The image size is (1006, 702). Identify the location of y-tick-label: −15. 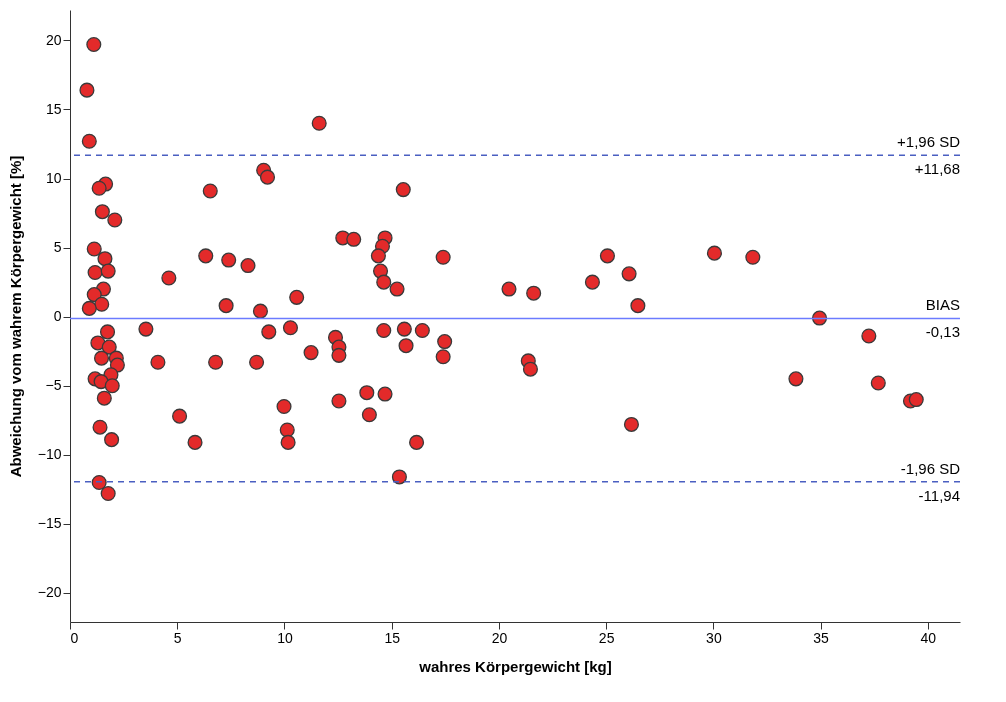
(49, 523).